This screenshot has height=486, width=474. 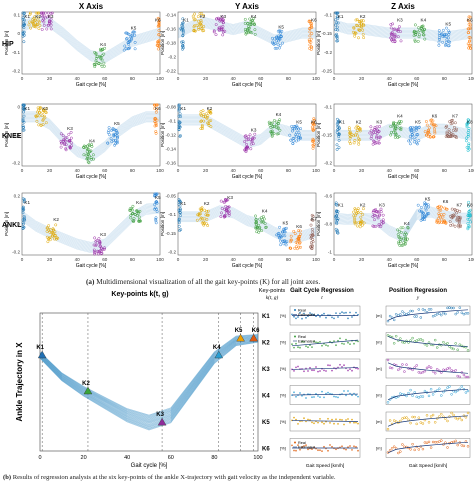 What do you see at coordinates (160, 170) in the screenshot?
I see `x-tick-label: 100` at bounding box center [160, 170].